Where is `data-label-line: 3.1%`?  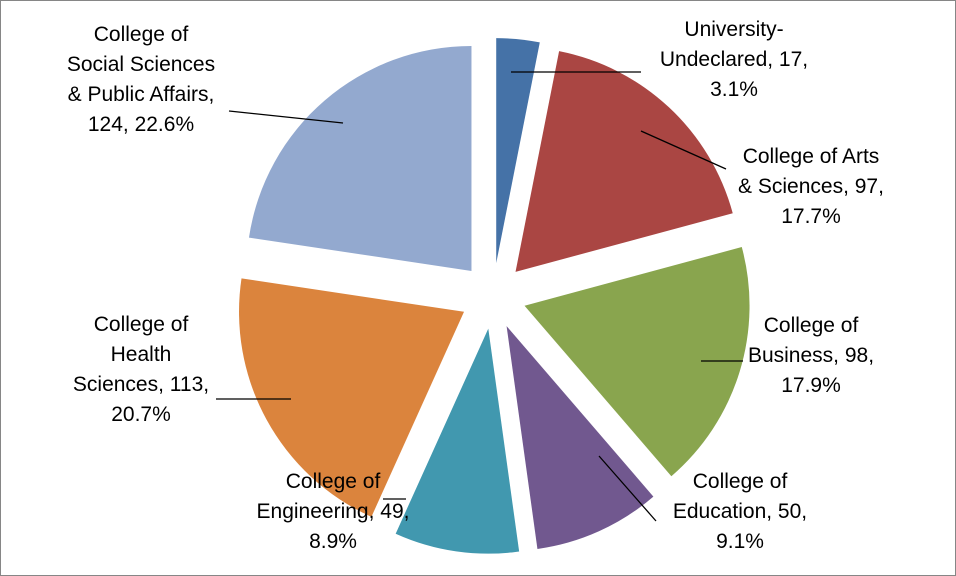
data-label-line: 3.1% is located at coordinates (734, 89).